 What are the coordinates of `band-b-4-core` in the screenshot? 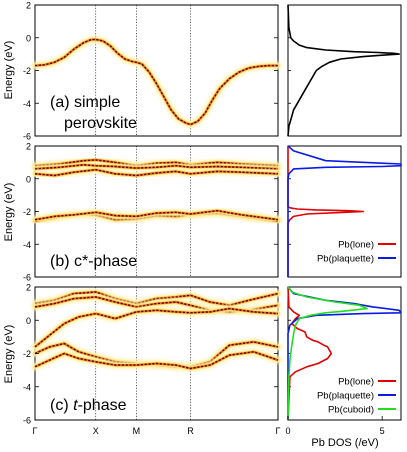 It's located at (156, 215).